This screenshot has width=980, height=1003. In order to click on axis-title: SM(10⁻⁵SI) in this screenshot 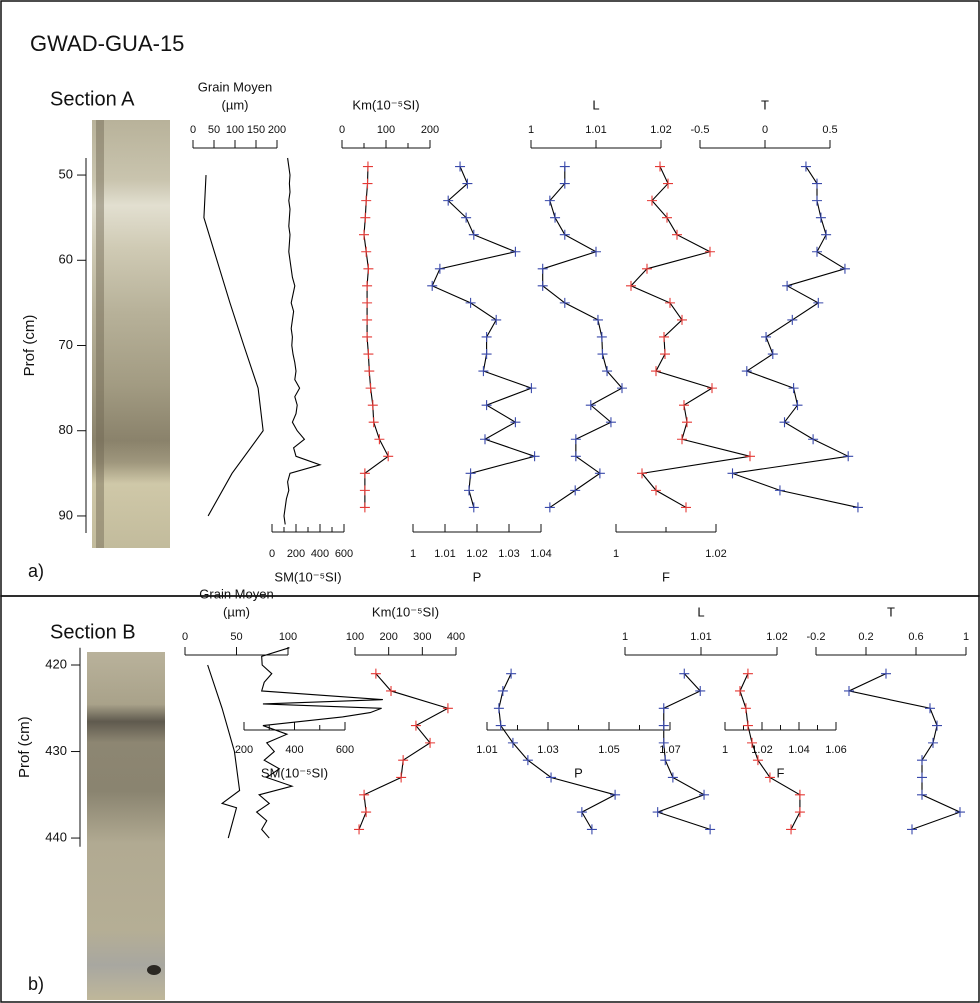, I will do `click(307, 576)`.